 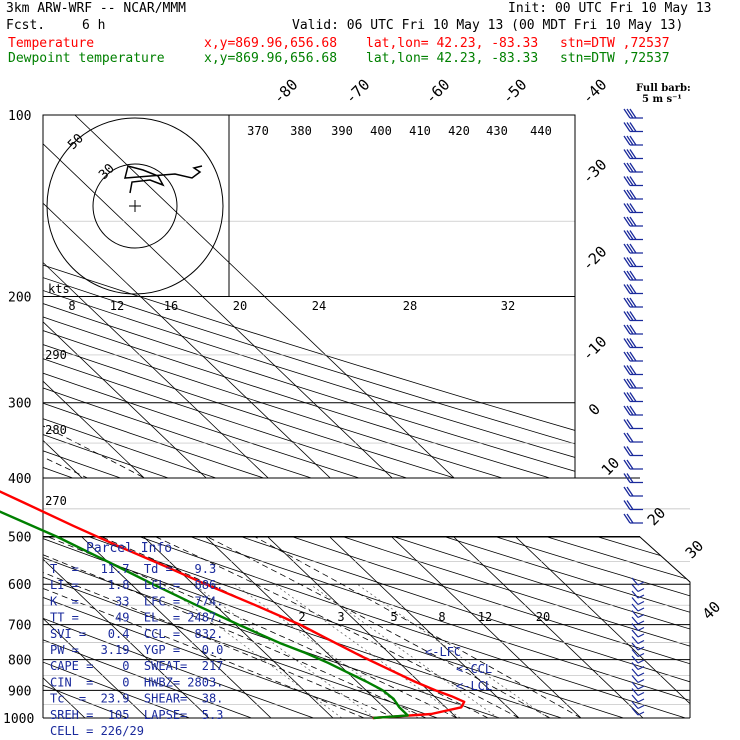 What do you see at coordinates (438, 92) in the screenshot?
I see `isotherm-label--60: -60` at bounding box center [438, 92].